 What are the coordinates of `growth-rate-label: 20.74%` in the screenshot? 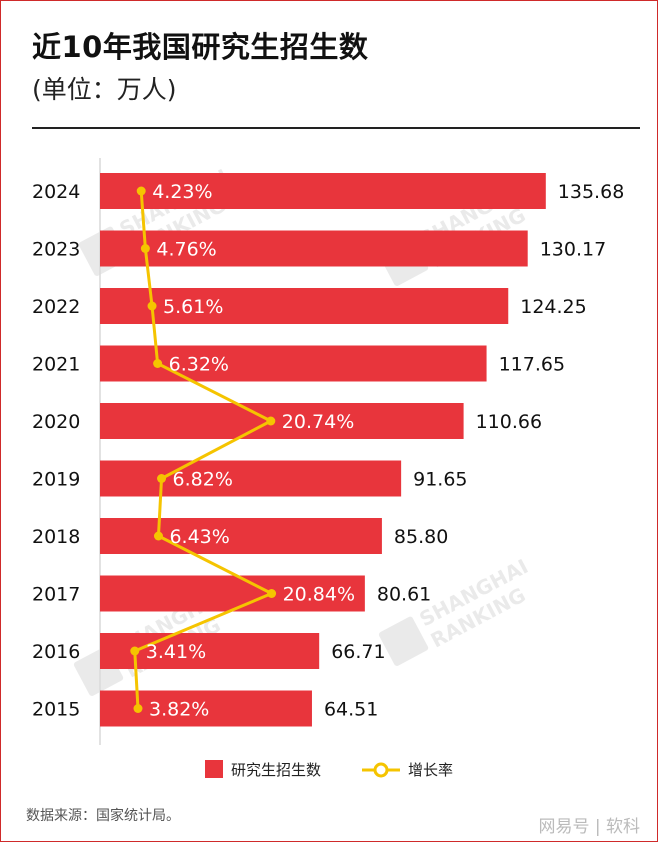 It's located at (318, 422).